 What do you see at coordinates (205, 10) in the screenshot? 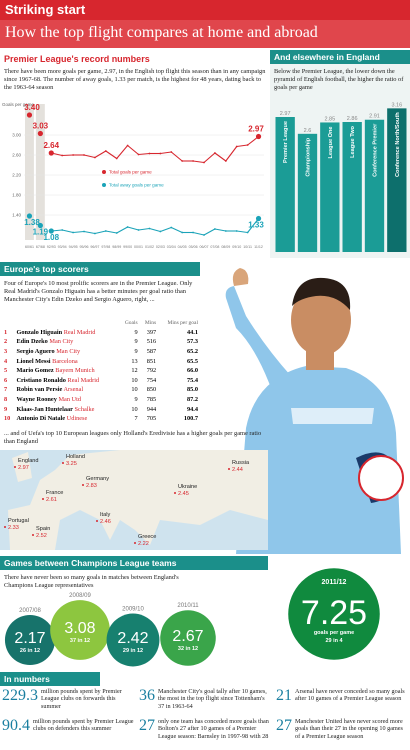
I see `kicker: Striking start` at bounding box center [205, 10].